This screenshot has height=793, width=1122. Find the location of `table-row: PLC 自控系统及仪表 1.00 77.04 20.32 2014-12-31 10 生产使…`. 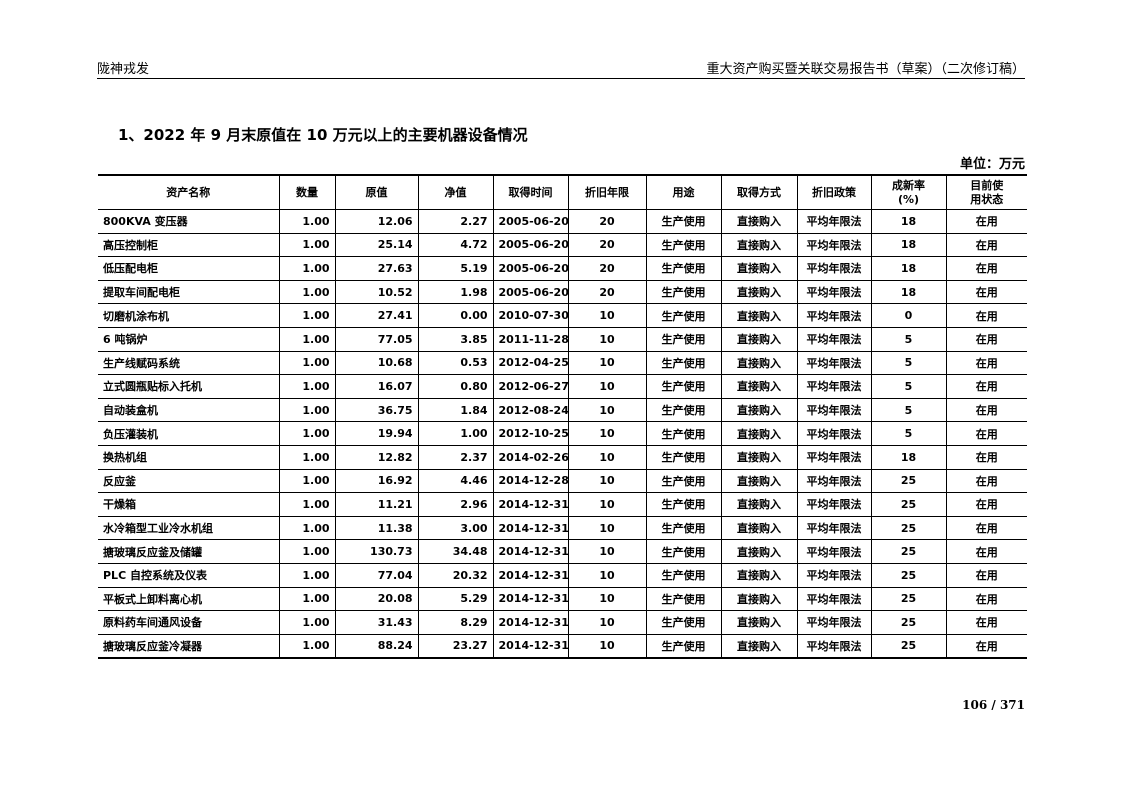

table-row: PLC 自控系统及仪表 1.00 77.04 20.32 2014-12-31 10 生产使… is located at coordinates (562, 575).